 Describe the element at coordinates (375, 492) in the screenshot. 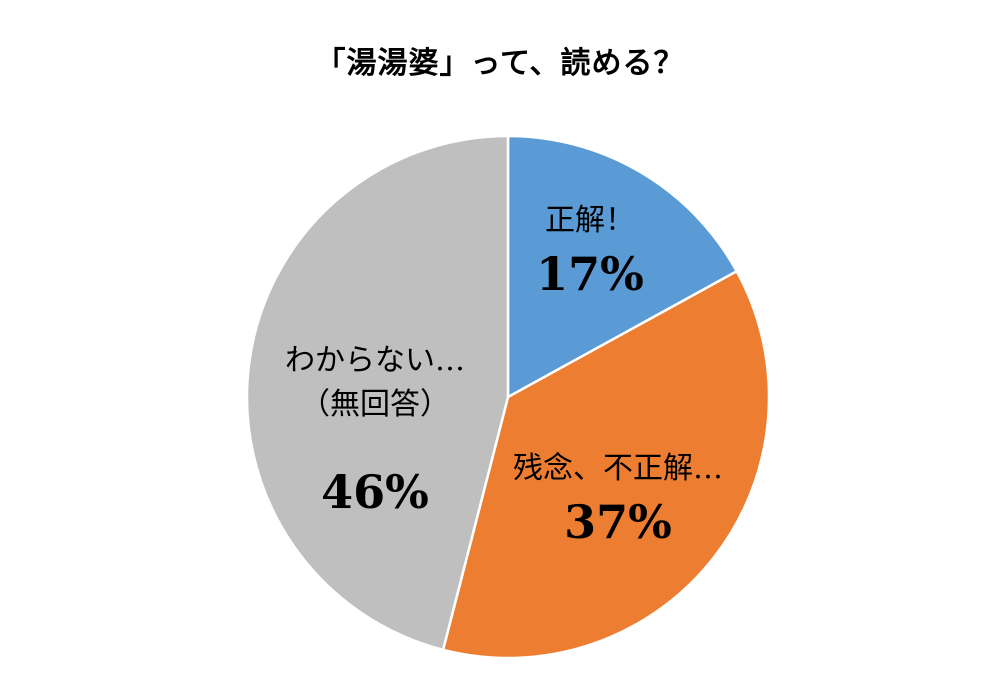

I see `slice-percent-2: 46%` at that location.